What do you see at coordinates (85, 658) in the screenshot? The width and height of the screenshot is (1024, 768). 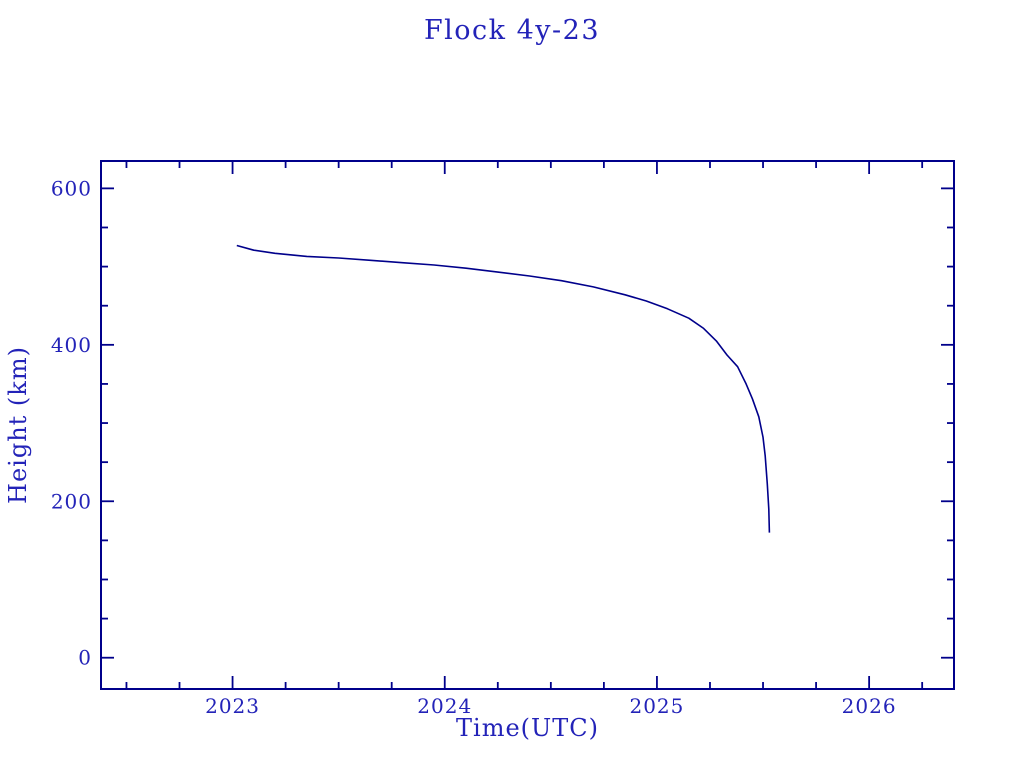 I see `y-tick-label: 0` at bounding box center [85, 658].